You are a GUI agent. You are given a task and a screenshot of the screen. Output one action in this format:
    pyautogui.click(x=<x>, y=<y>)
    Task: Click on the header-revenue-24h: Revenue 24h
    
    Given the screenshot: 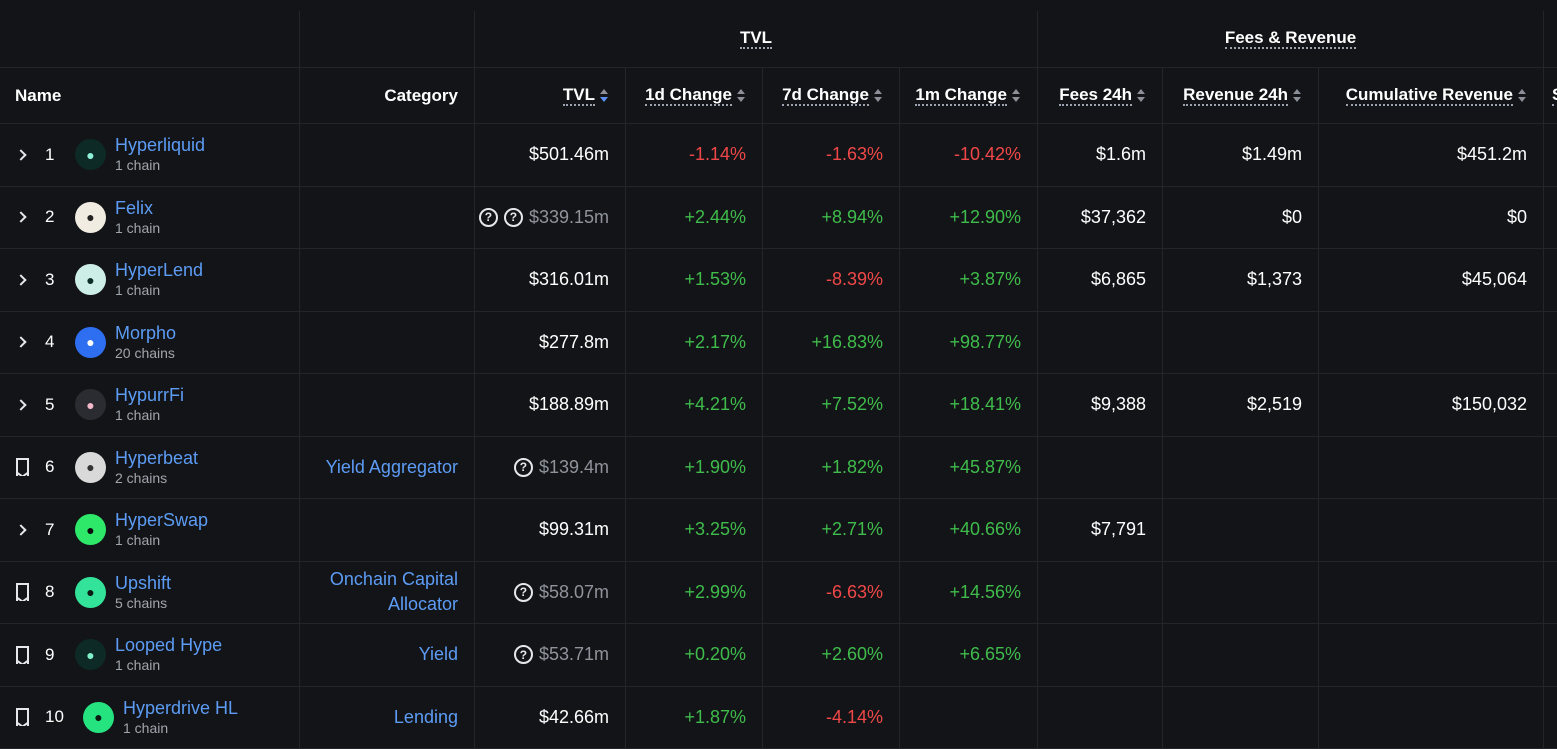 What is the action you would take?
    pyautogui.click(x=1241, y=95)
    